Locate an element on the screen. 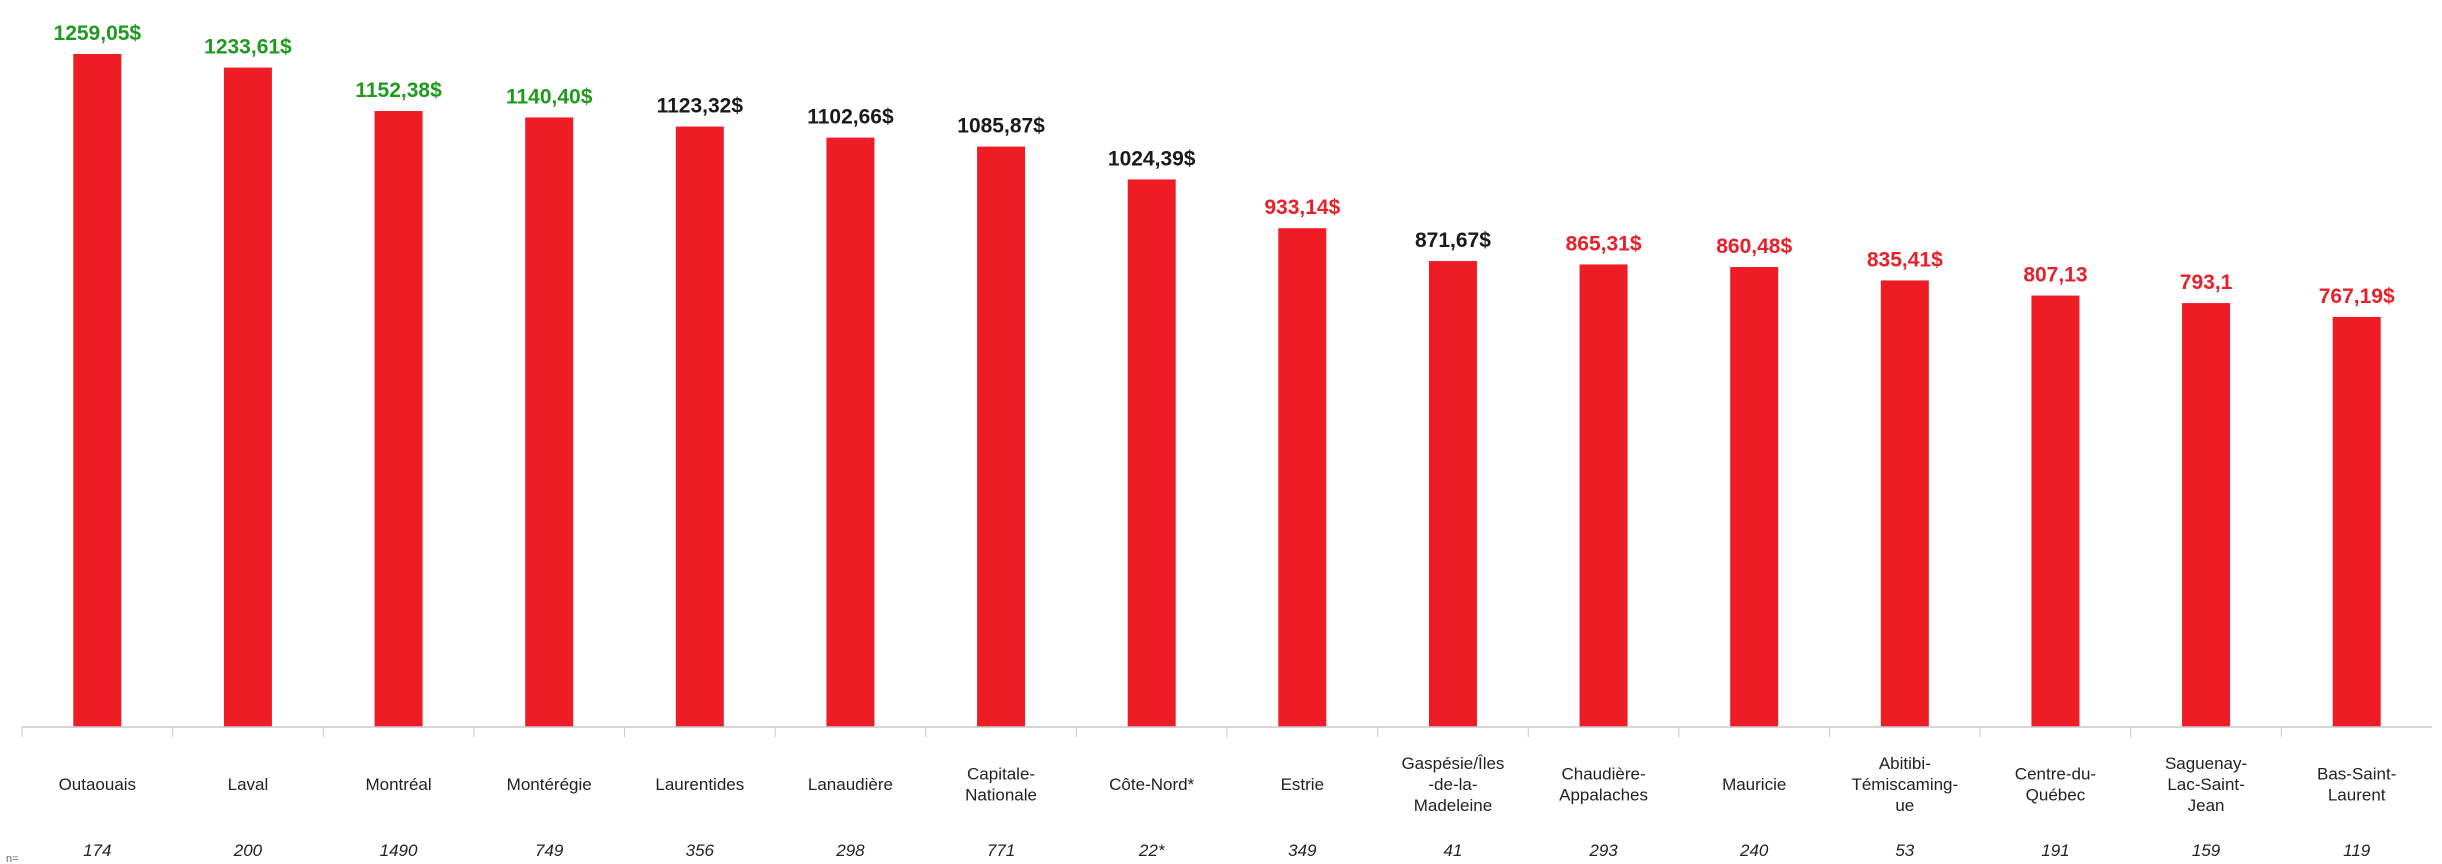 The width and height of the screenshot is (2442, 864). count-label: 53 is located at coordinates (1904, 850).